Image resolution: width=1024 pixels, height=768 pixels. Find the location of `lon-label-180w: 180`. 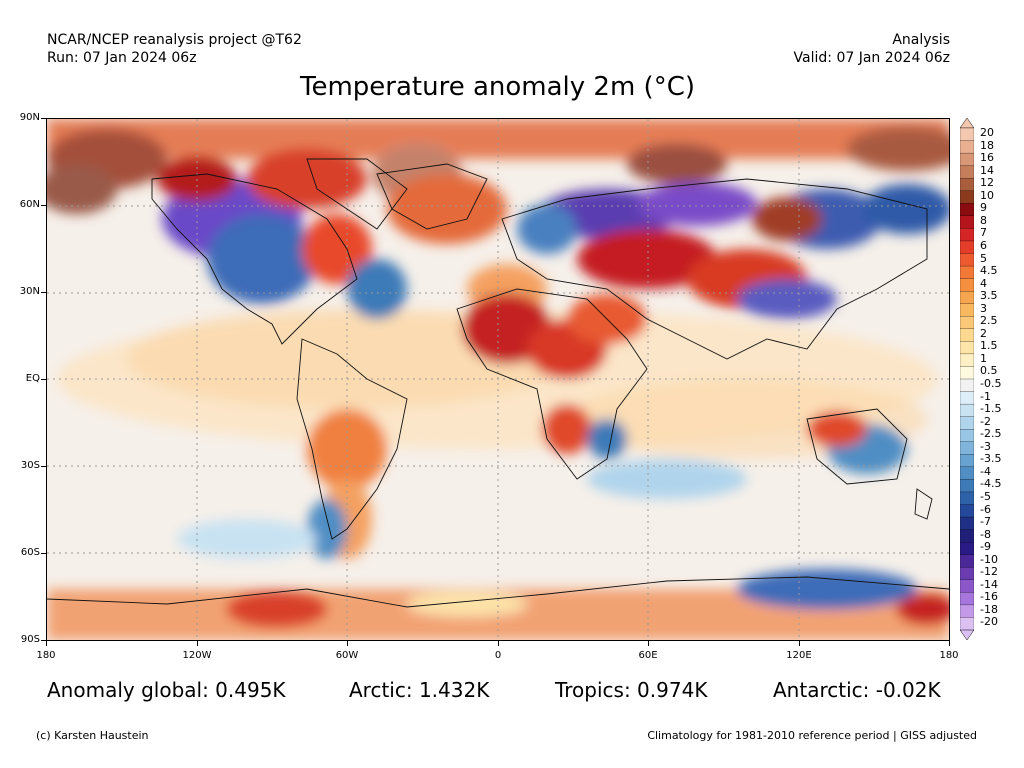

lon-label-180w: 180 is located at coordinates (46, 655).